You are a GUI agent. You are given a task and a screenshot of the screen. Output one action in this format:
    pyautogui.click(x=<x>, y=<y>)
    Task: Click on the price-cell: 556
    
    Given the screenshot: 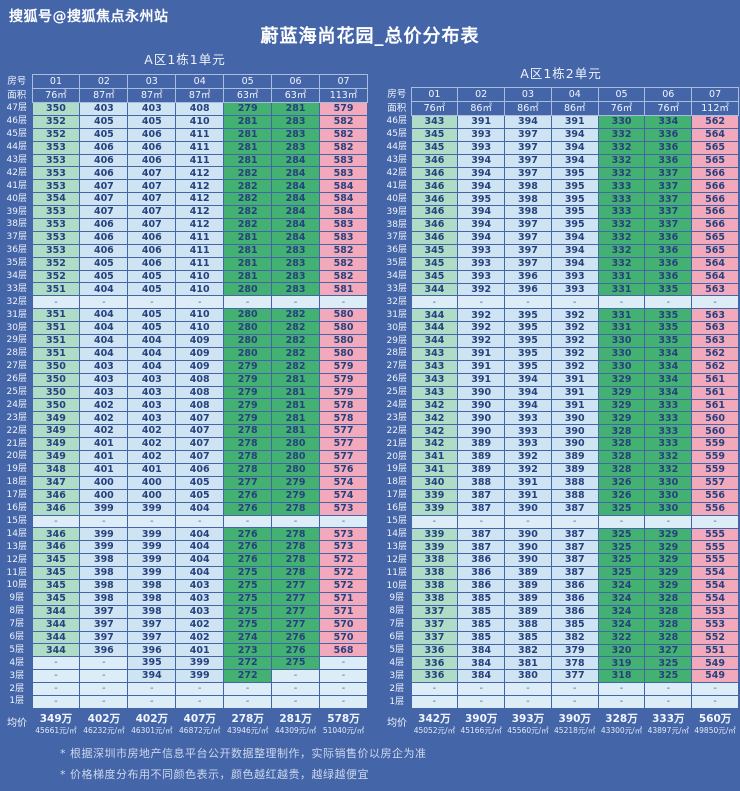 What is the action you would take?
    pyautogui.click(x=715, y=495)
    